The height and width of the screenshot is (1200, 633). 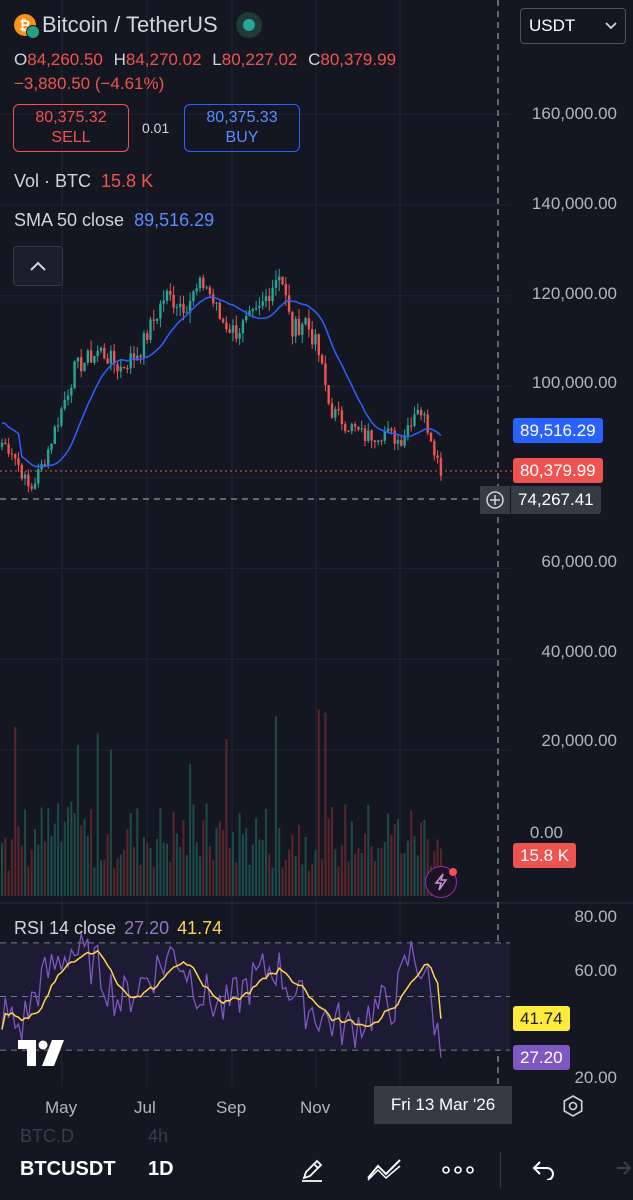 What do you see at coordinates (61, 1107) in the screenshot?
I see `time-axis-label: May` at bounding box center [61, 1107].